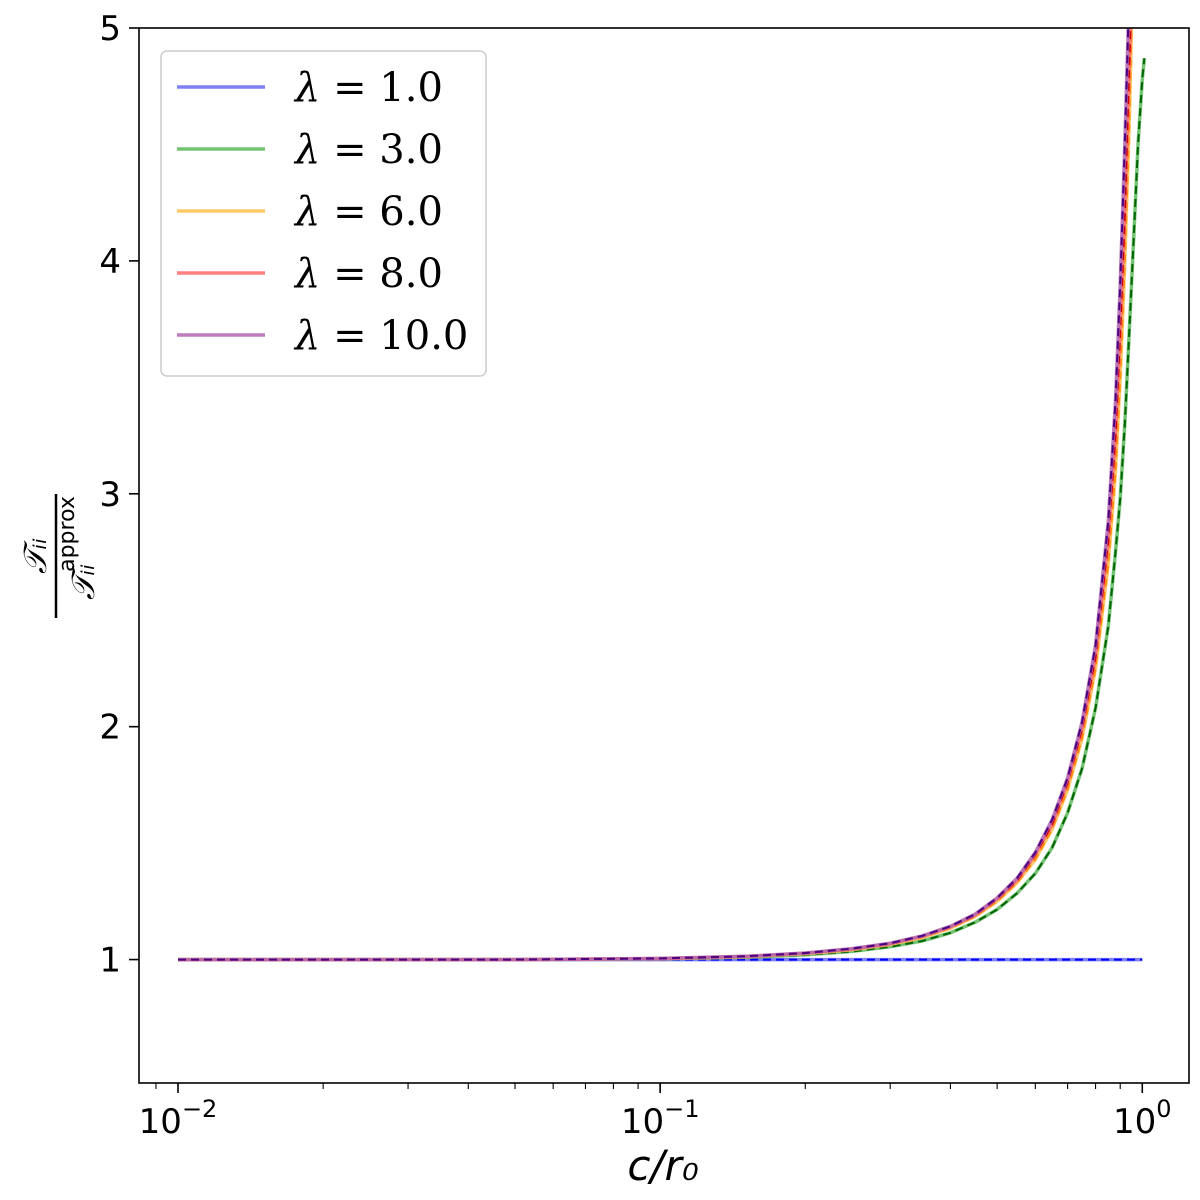 The width and height of the screenshot is (1200, 1200). Describe the element at coordinates (381, 150) in the screenshot. I see `legend-value: = 3.0` at that location.